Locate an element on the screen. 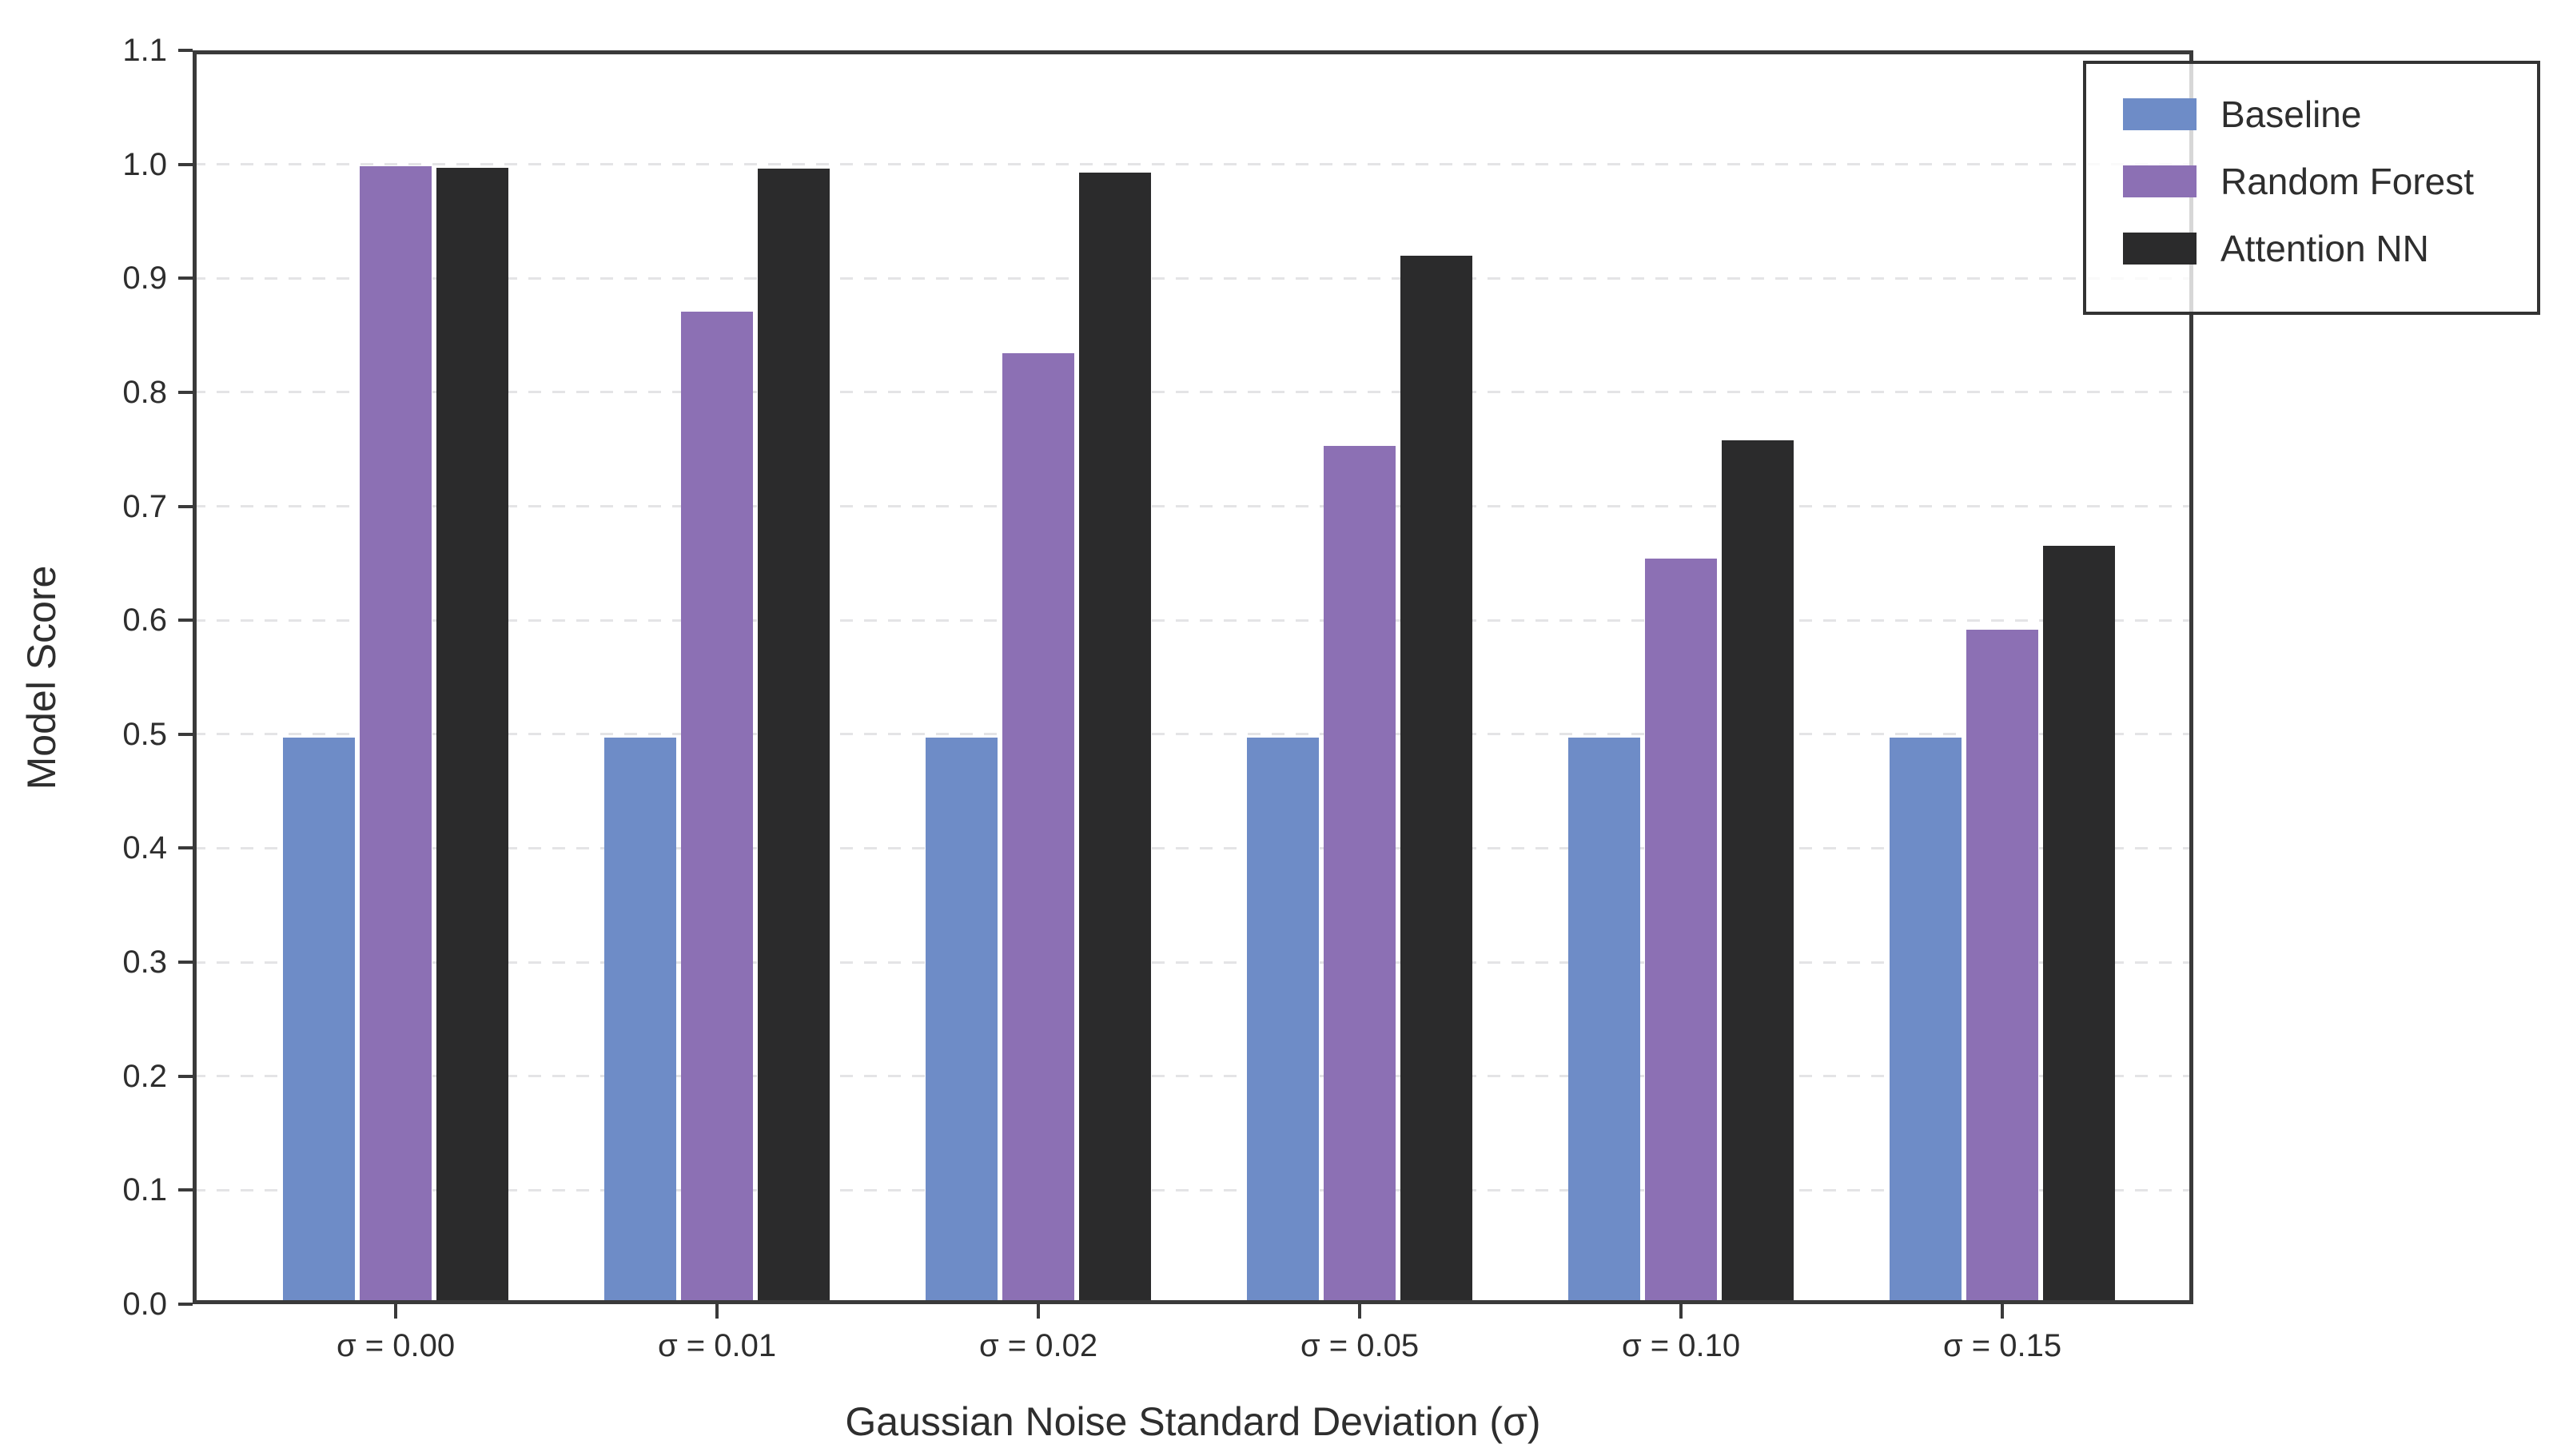 This screenshot has width=2557, height=1456. x-tick-label: σ = 0.02 is located at coordinates (1038, 1345).